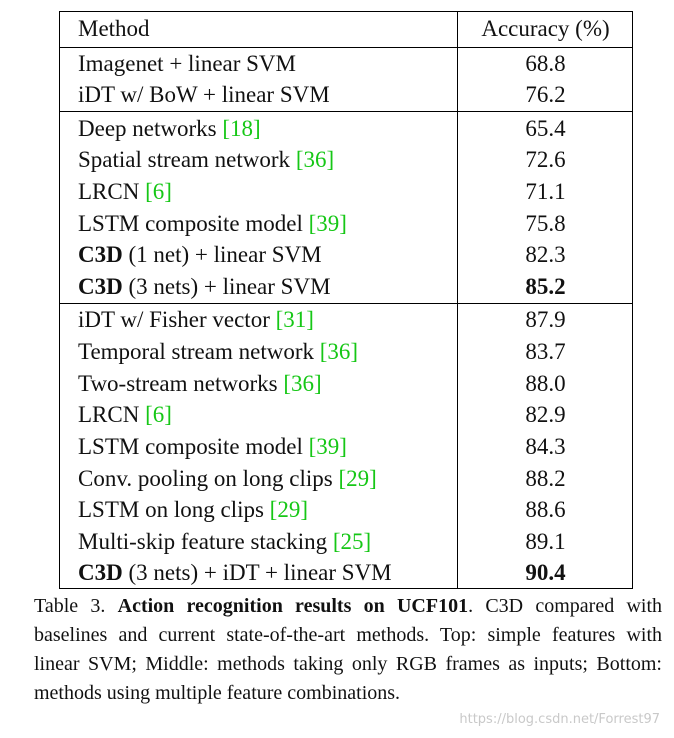  I want to click on row-method: Imagenet + linear SVM, so click(187, 63).